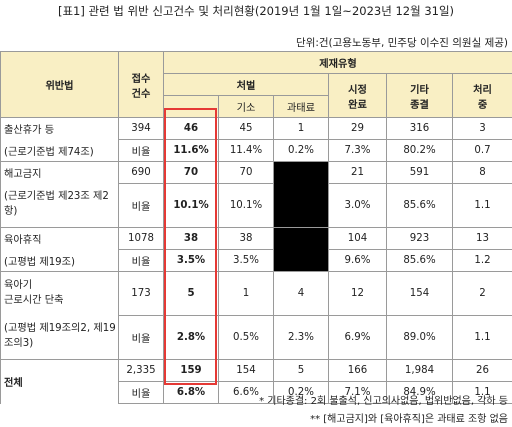 This screenshot has height=427, width=512. What do you see at coordinates (246, 370) in the screenshot?
I see `cell-indict: 154` at bounding box center [246, 370].